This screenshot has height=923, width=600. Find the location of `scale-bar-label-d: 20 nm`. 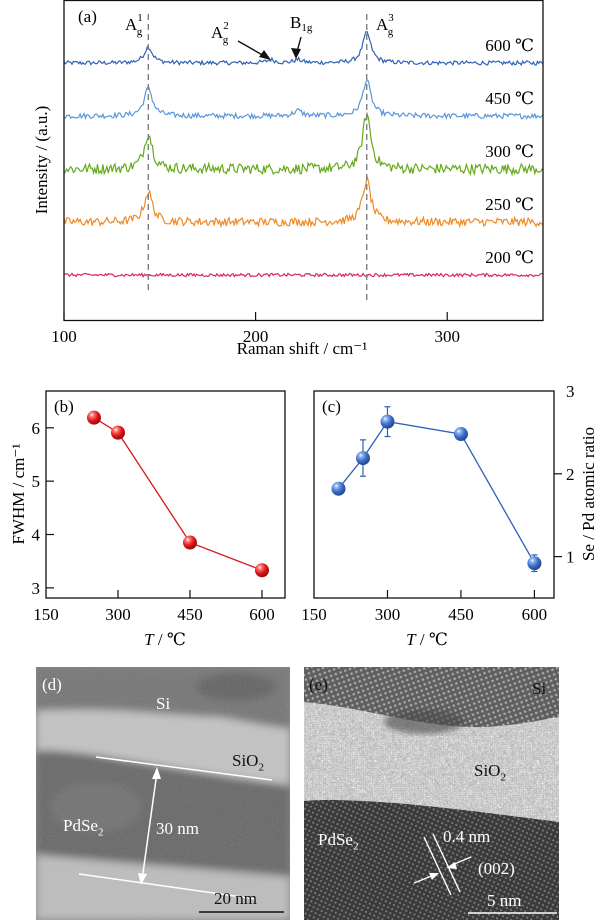

scale-bar-label-d: 20 nm is located at coordinates (235, 898).